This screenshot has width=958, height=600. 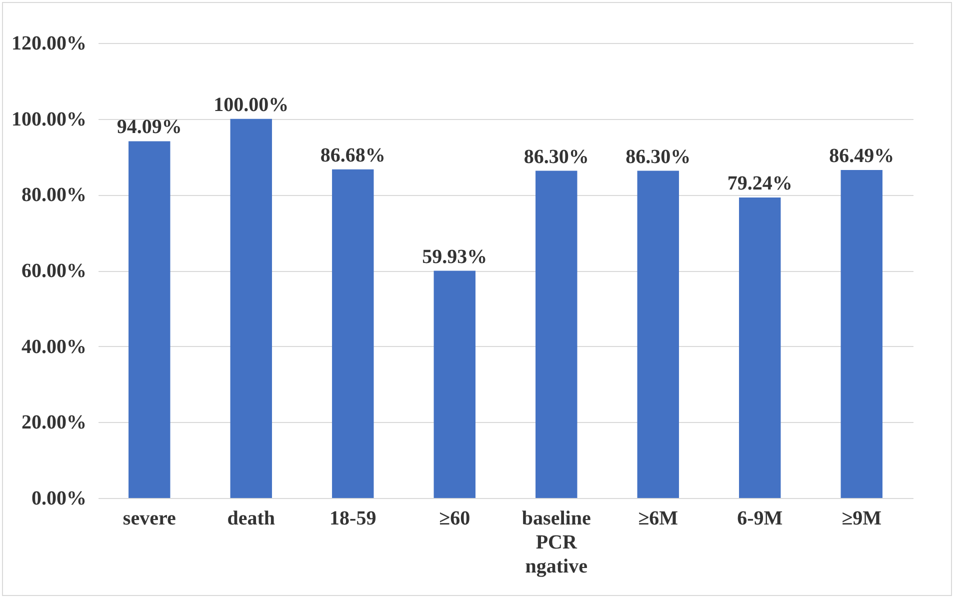 What do you see at coordinates (149, 127) in the screenshot?
I see `data-label: 94.09%` at bounding box center [149, 127].